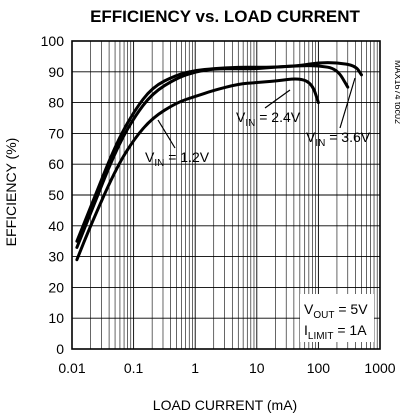  I want to click on y-tick-label: 0, so click(60, 349).